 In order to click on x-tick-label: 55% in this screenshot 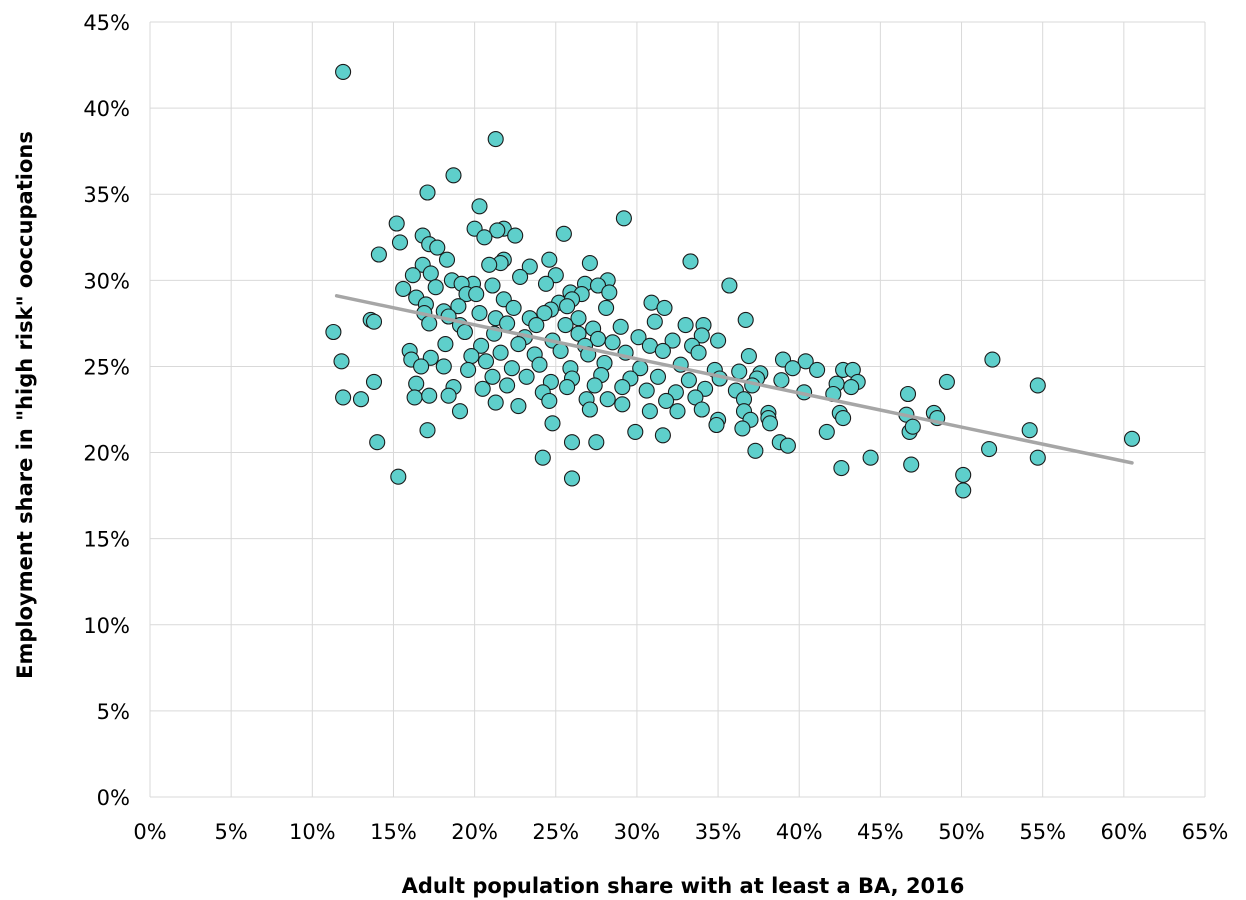, I will do `click(1042, 832)`.